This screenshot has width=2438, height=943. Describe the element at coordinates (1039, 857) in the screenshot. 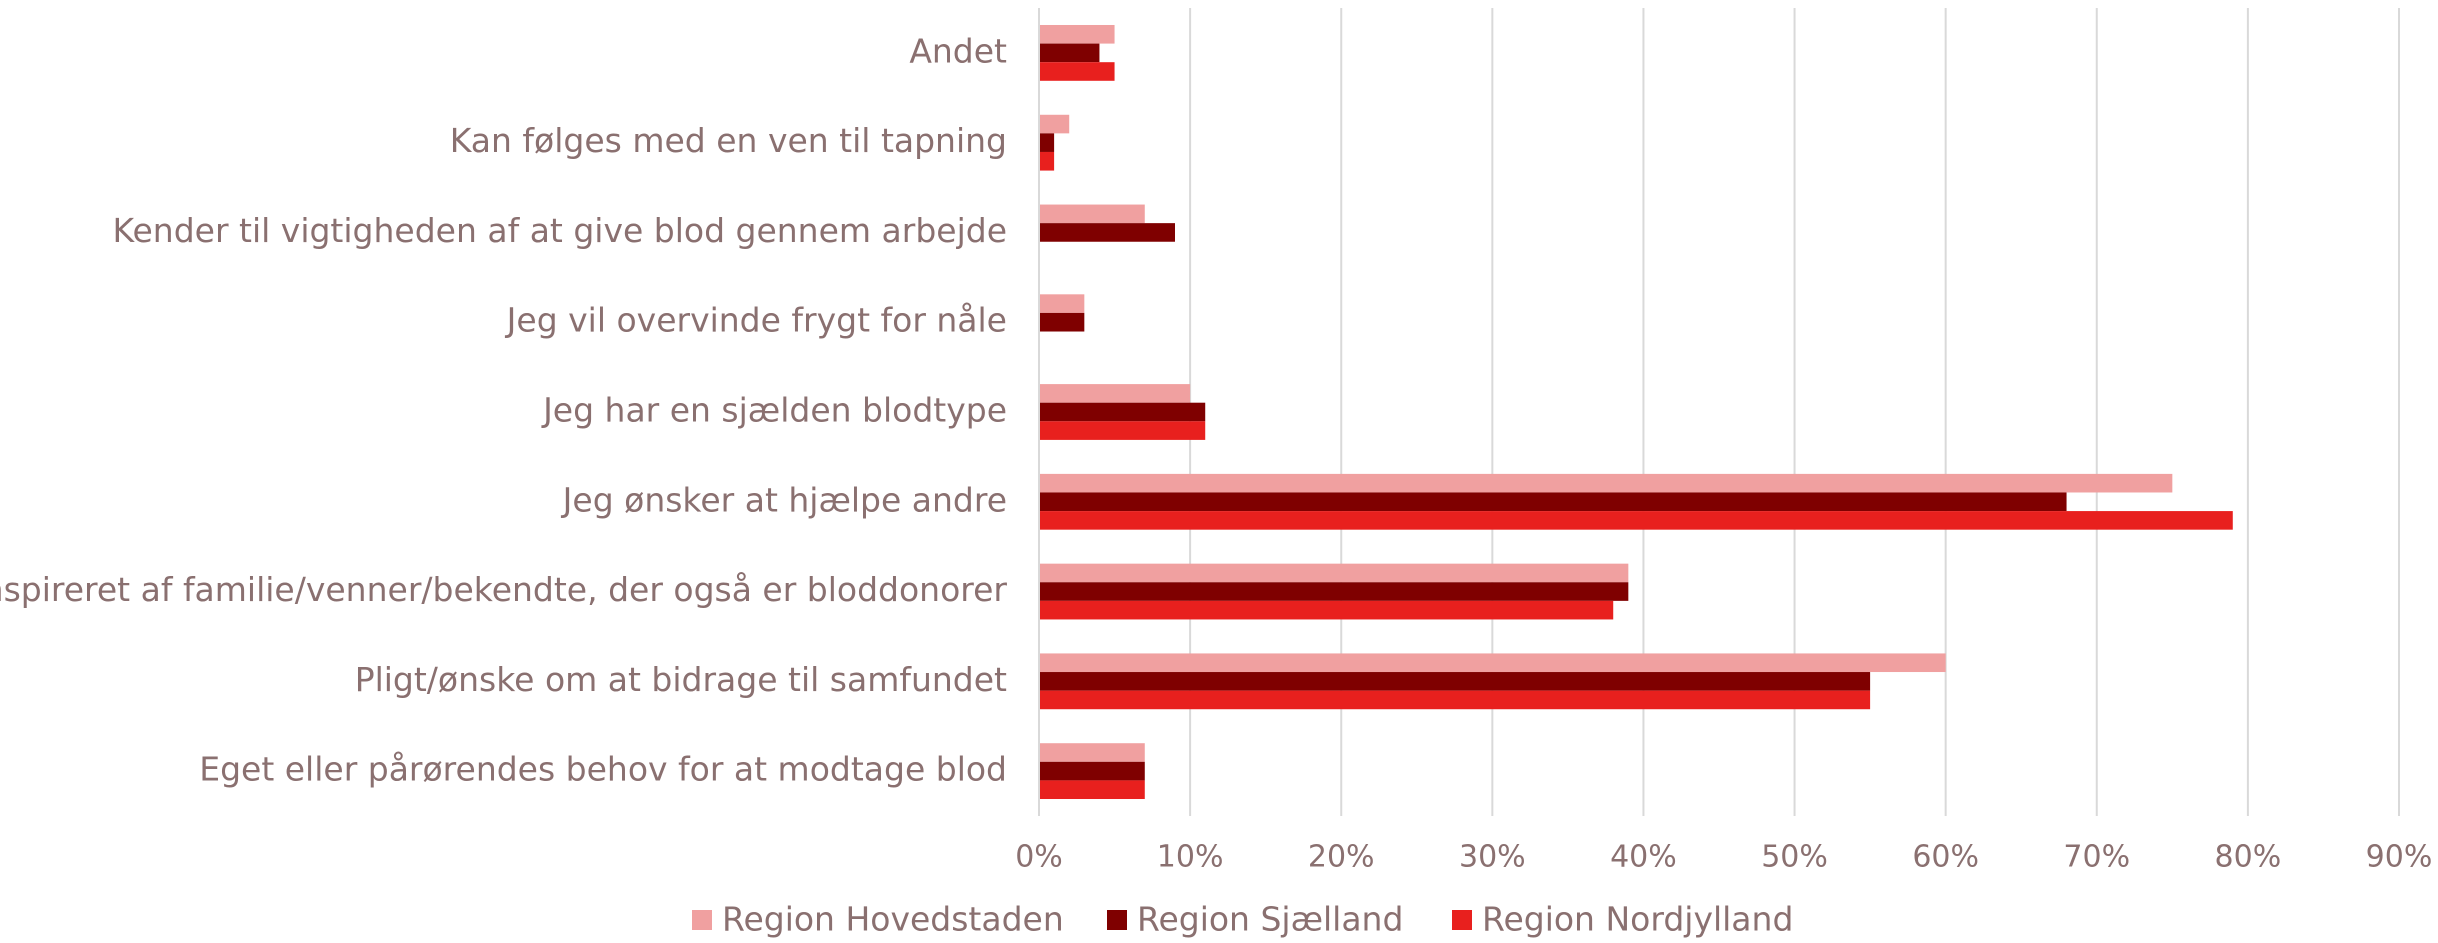

I see `x-tick-label: 0%` at that location.